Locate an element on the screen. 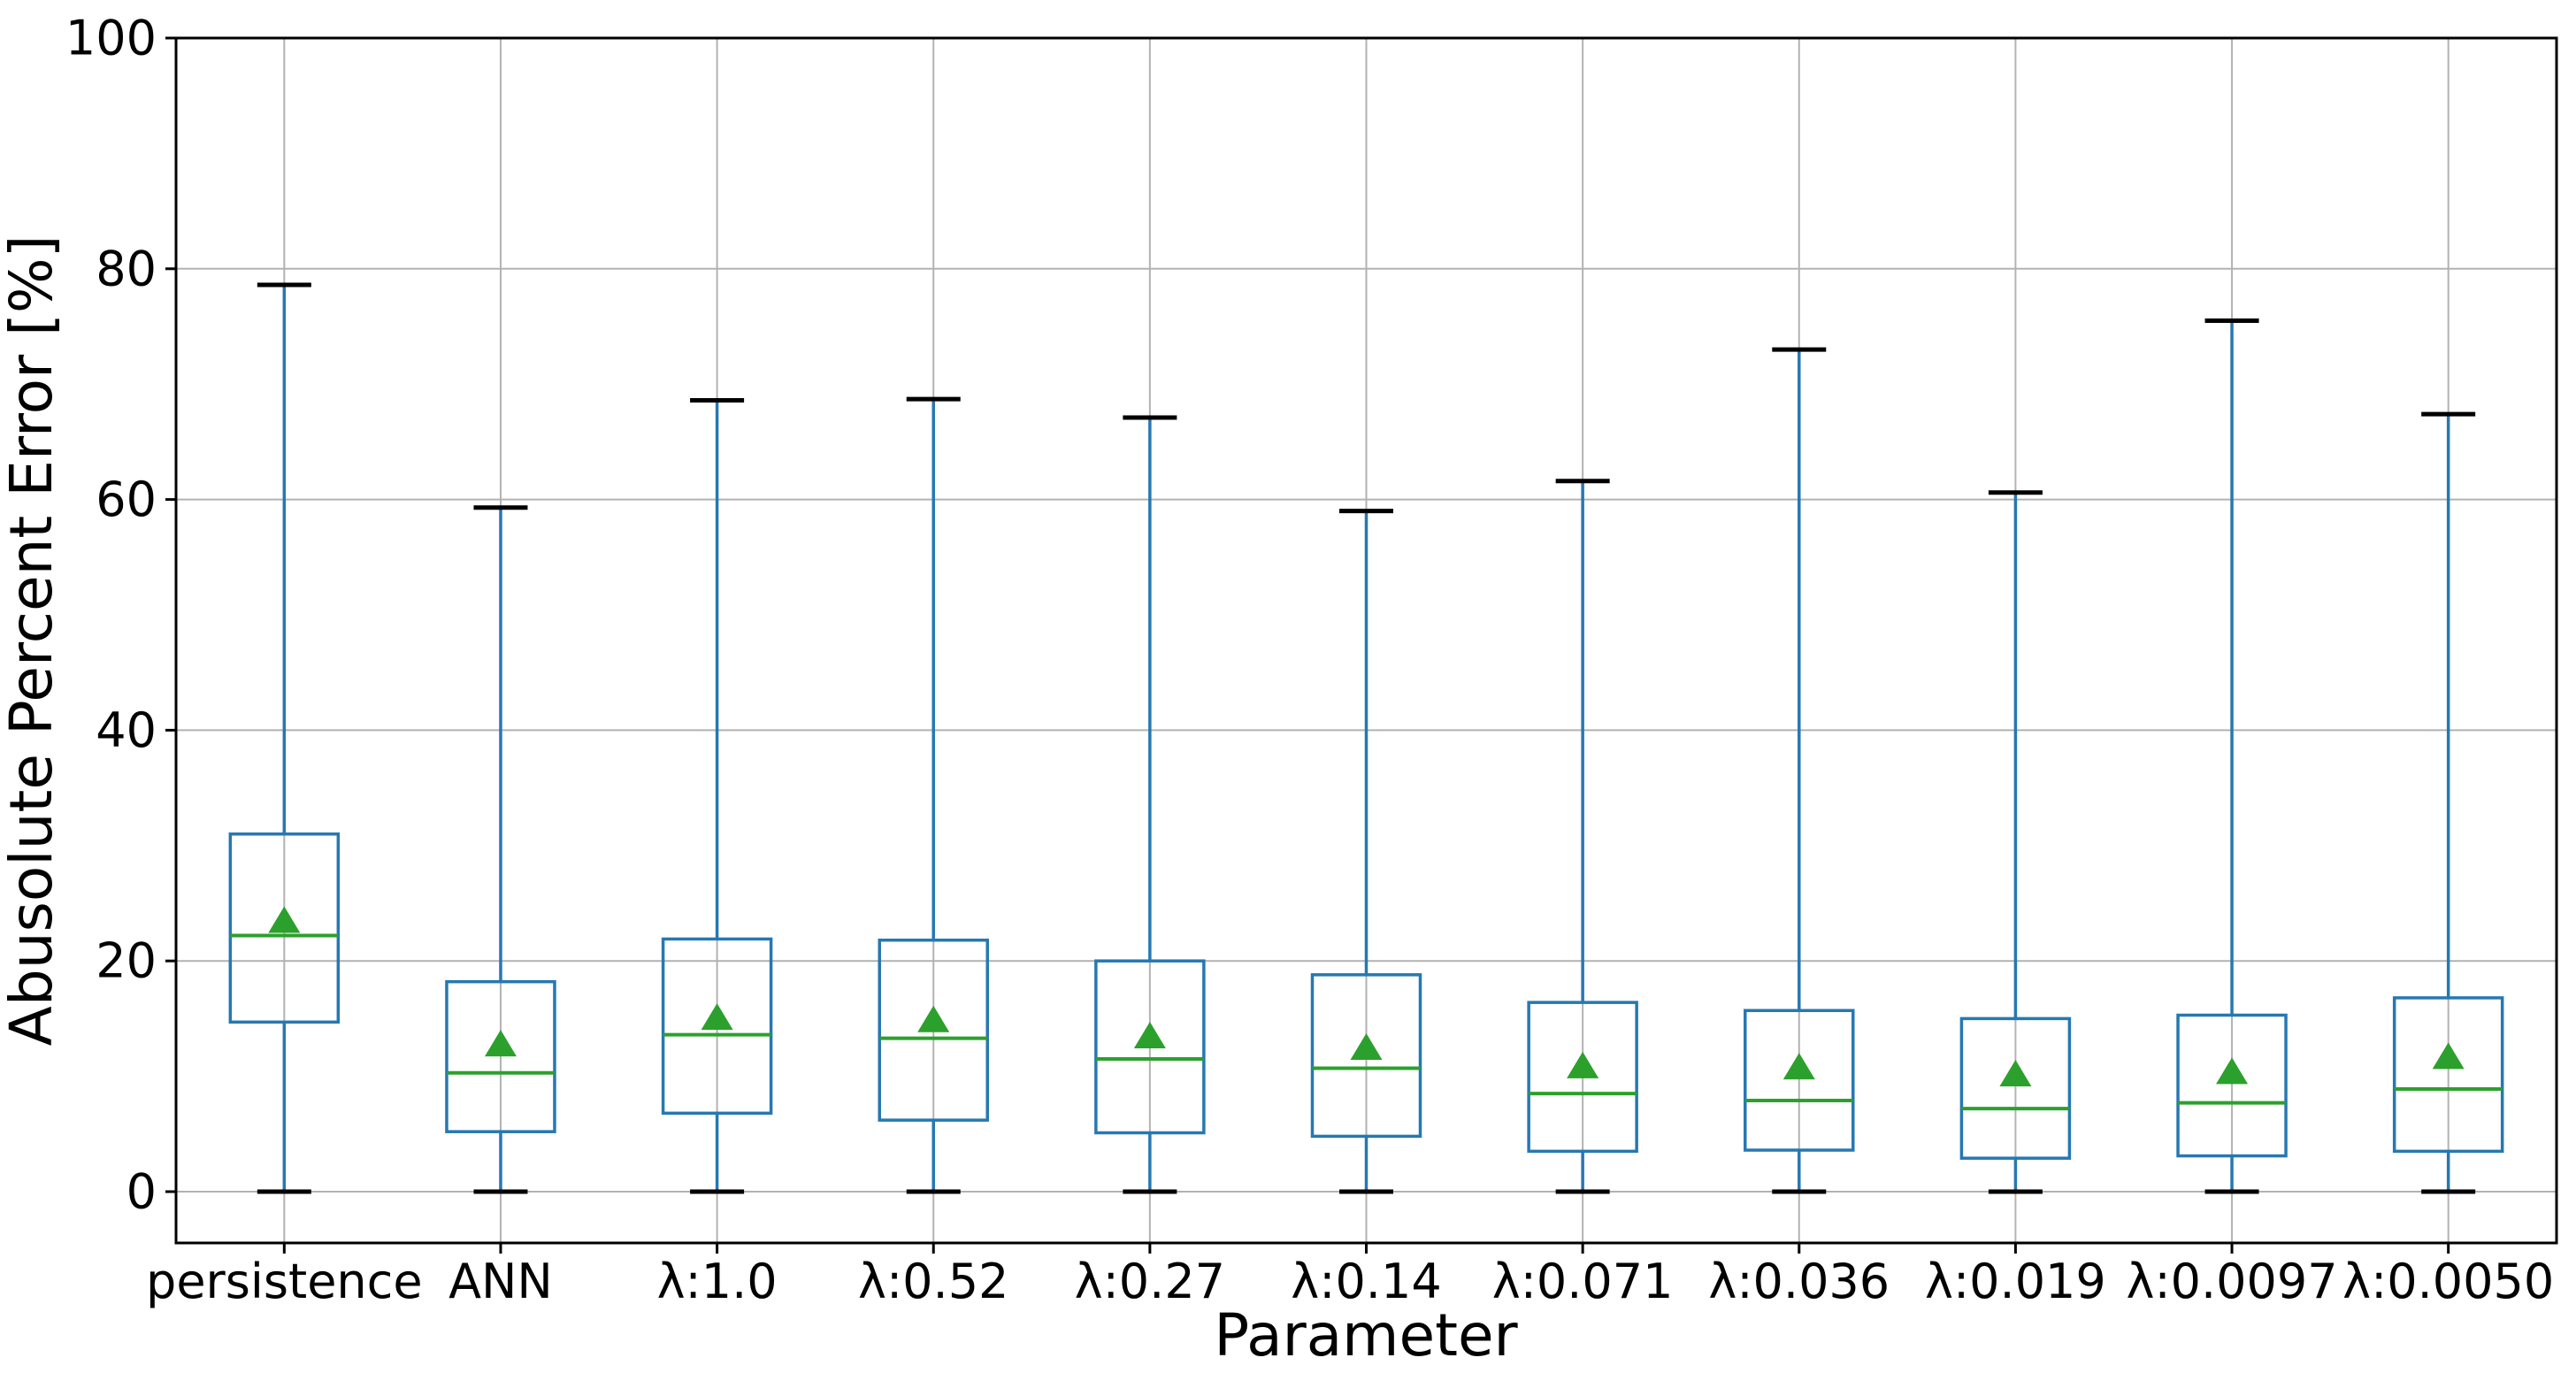  boxplot-ANN is located at coordinates (500, 849).